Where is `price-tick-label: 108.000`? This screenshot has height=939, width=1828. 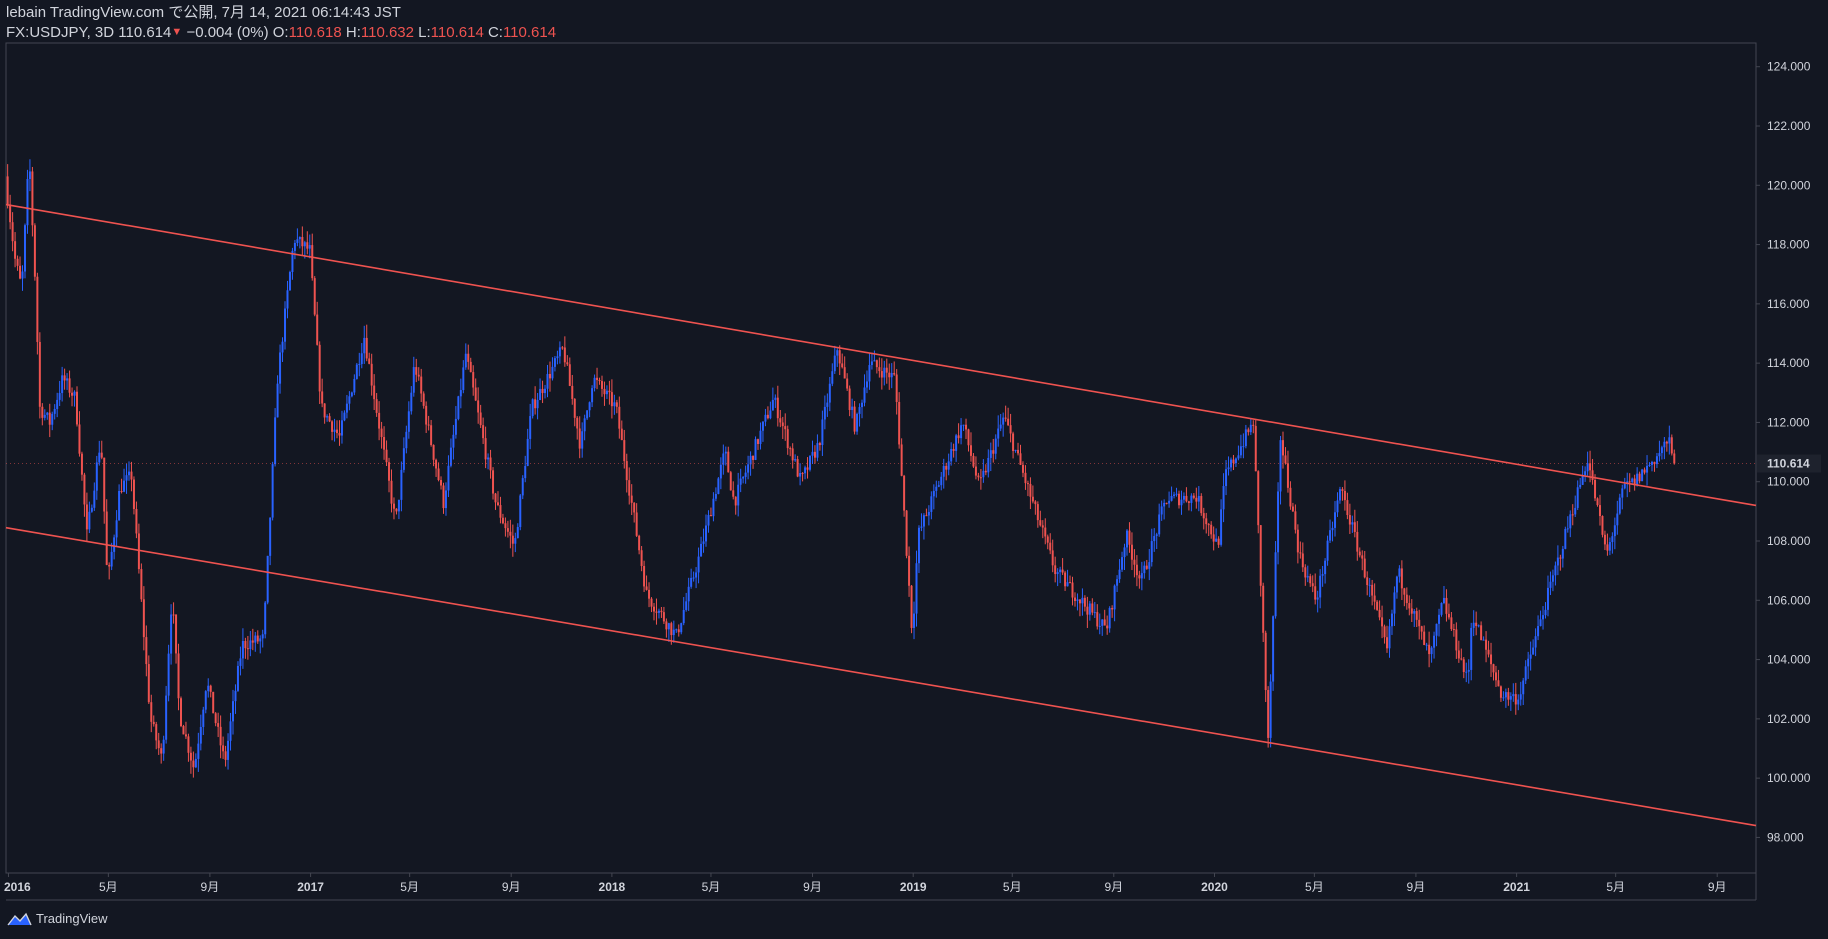
price-tick-label: 108.000 is located at coordinates (1789, 541).